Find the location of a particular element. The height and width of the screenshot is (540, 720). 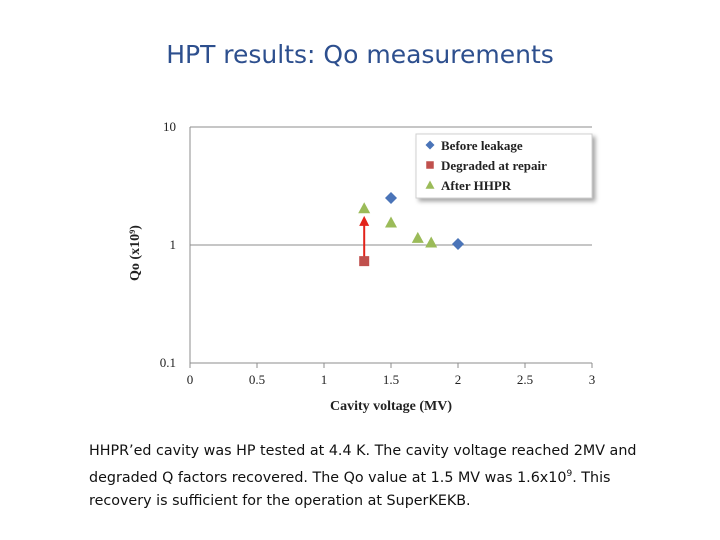

legend-label-before-leakage: Before leakage is located at coordinates (482, 145).